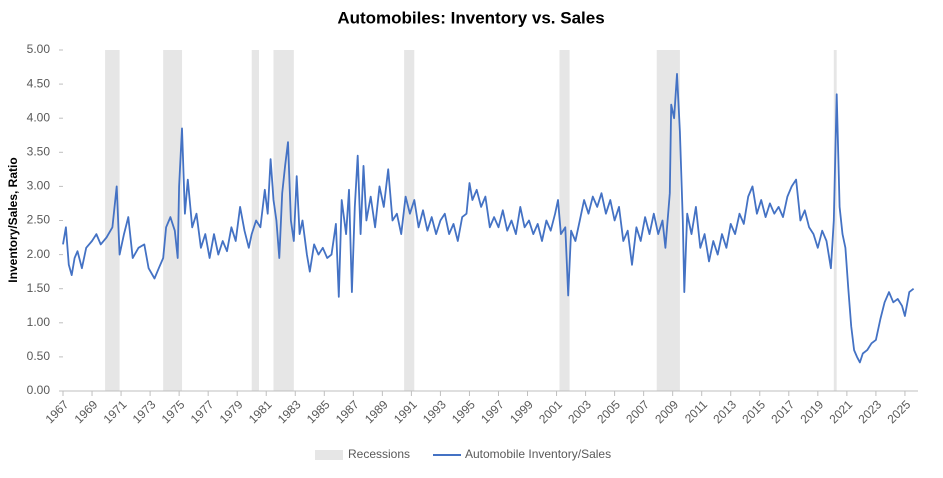  What do you see at coordinates (39, 220) in the screenshot?
I see `y-tick-label: 2.50` at bounding box center [39, 220].